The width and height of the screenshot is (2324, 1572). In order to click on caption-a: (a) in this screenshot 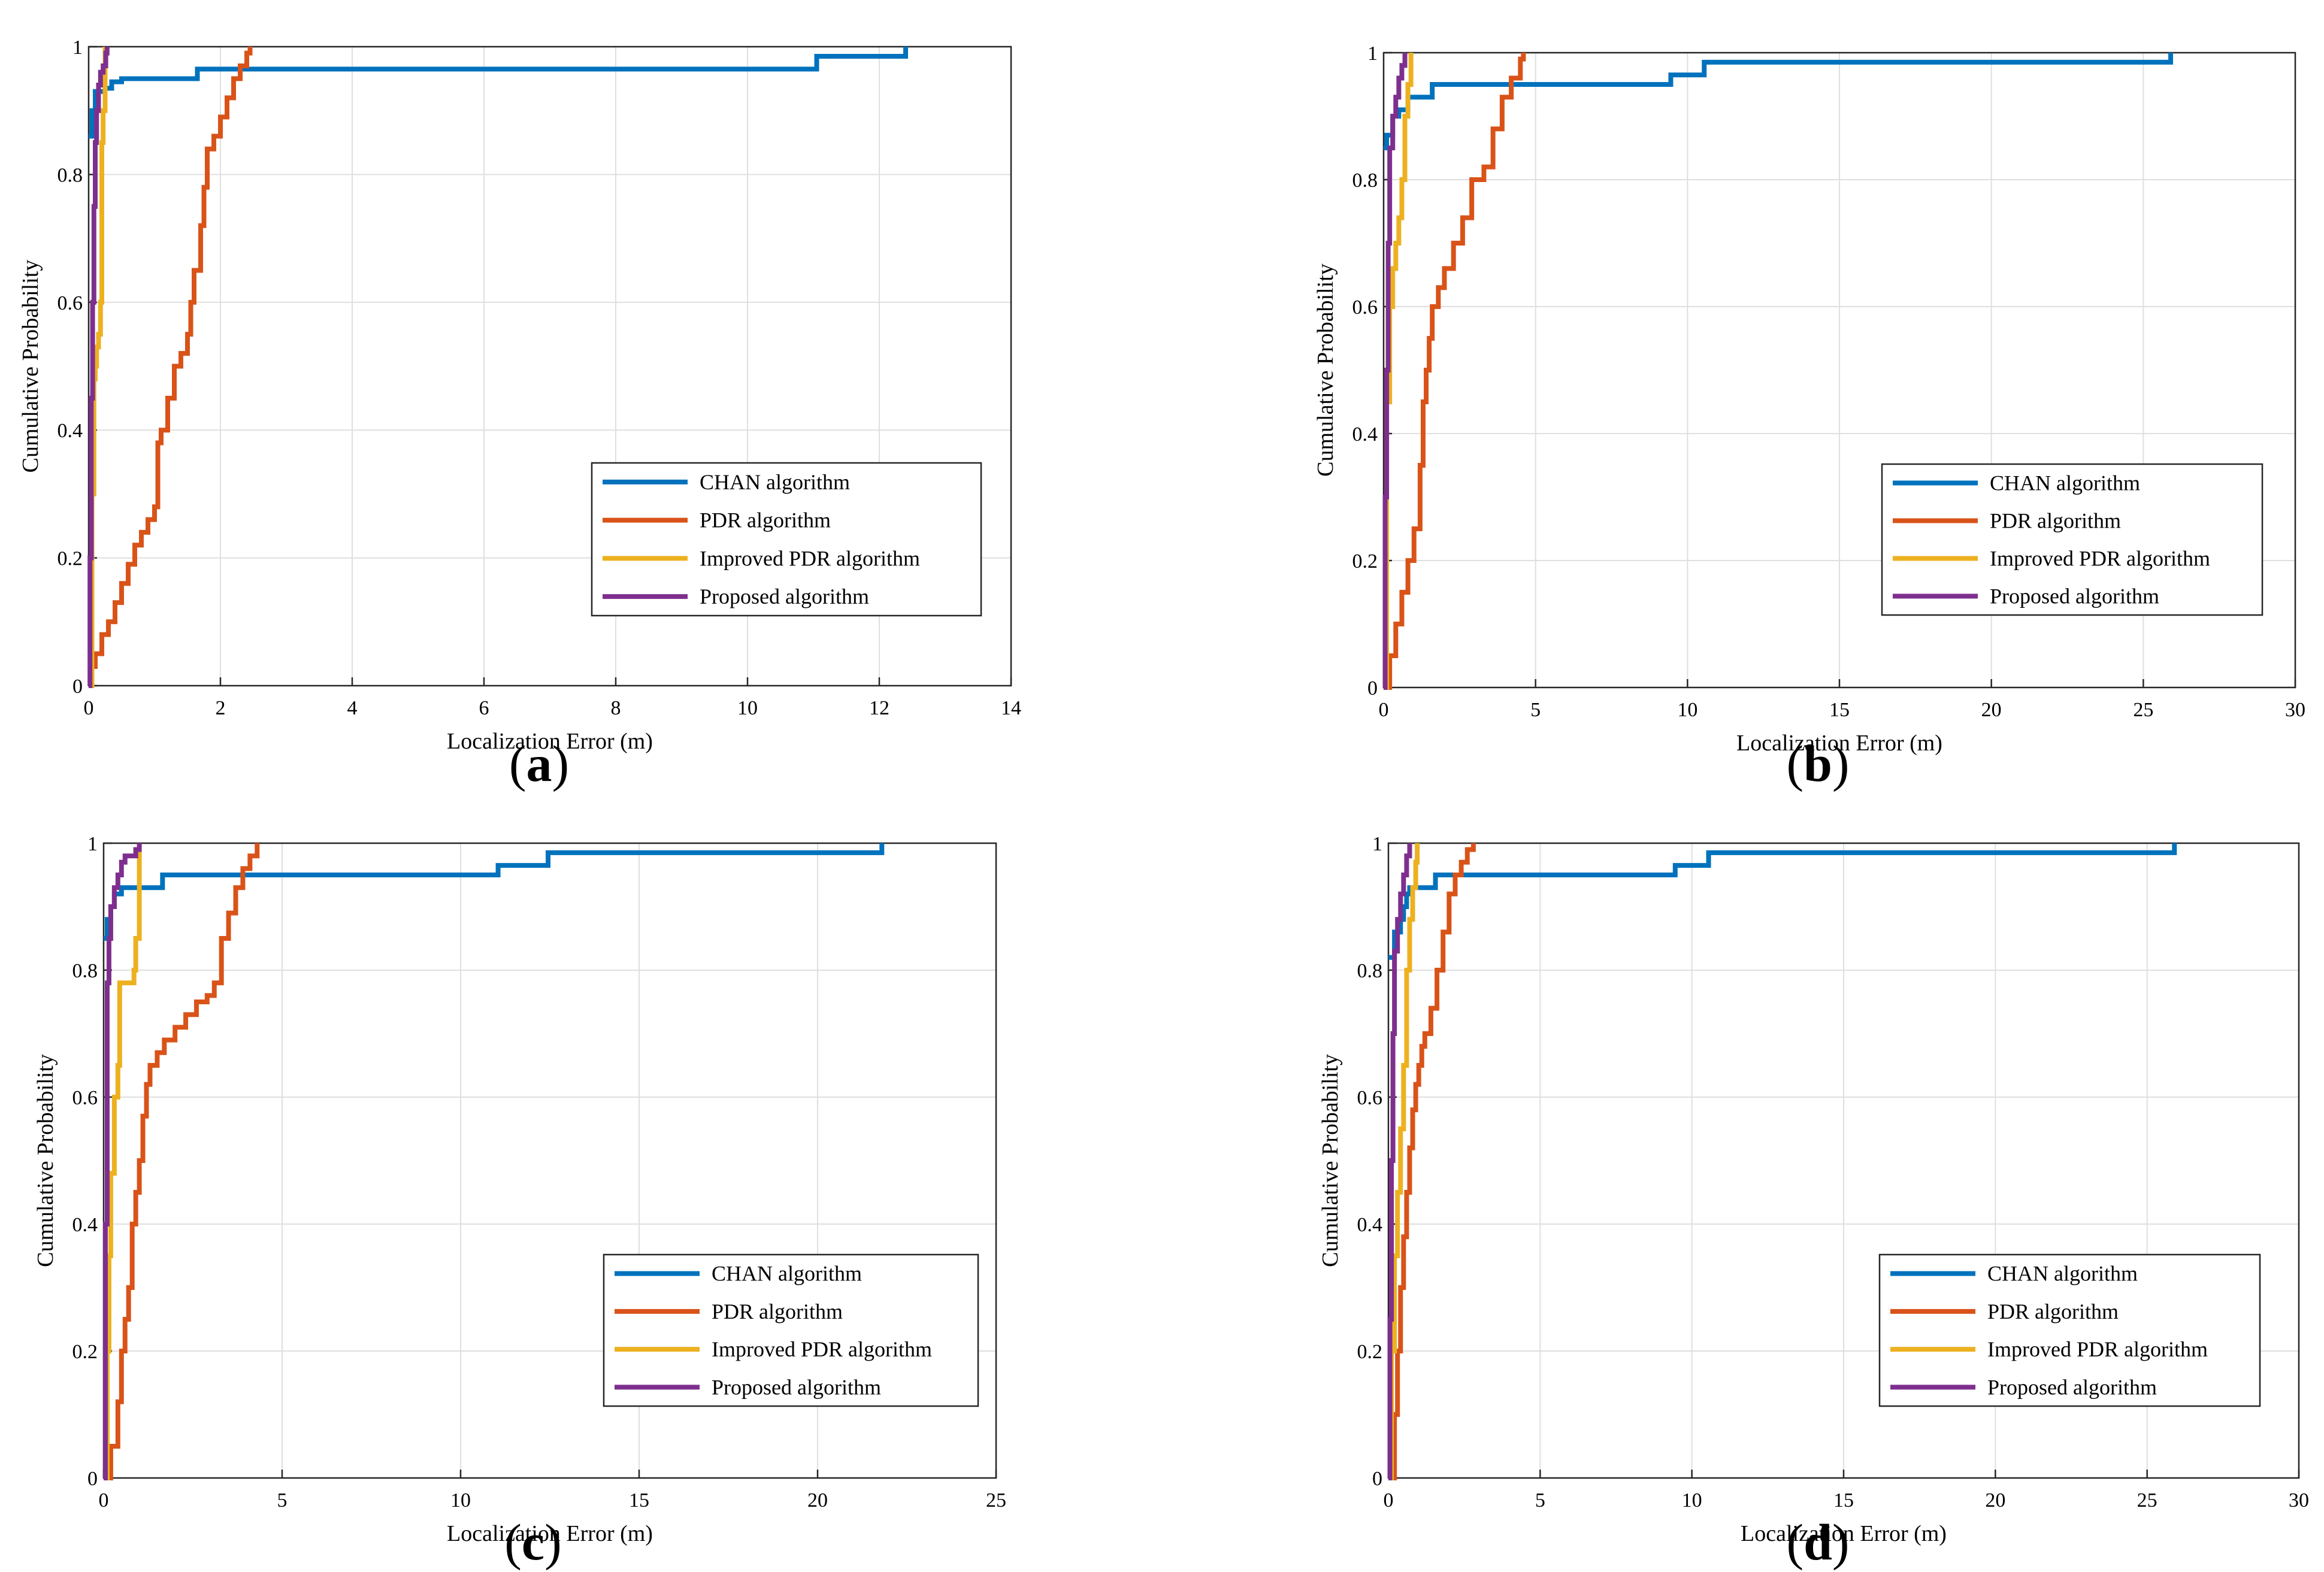, I will do `click(539, 763)`.